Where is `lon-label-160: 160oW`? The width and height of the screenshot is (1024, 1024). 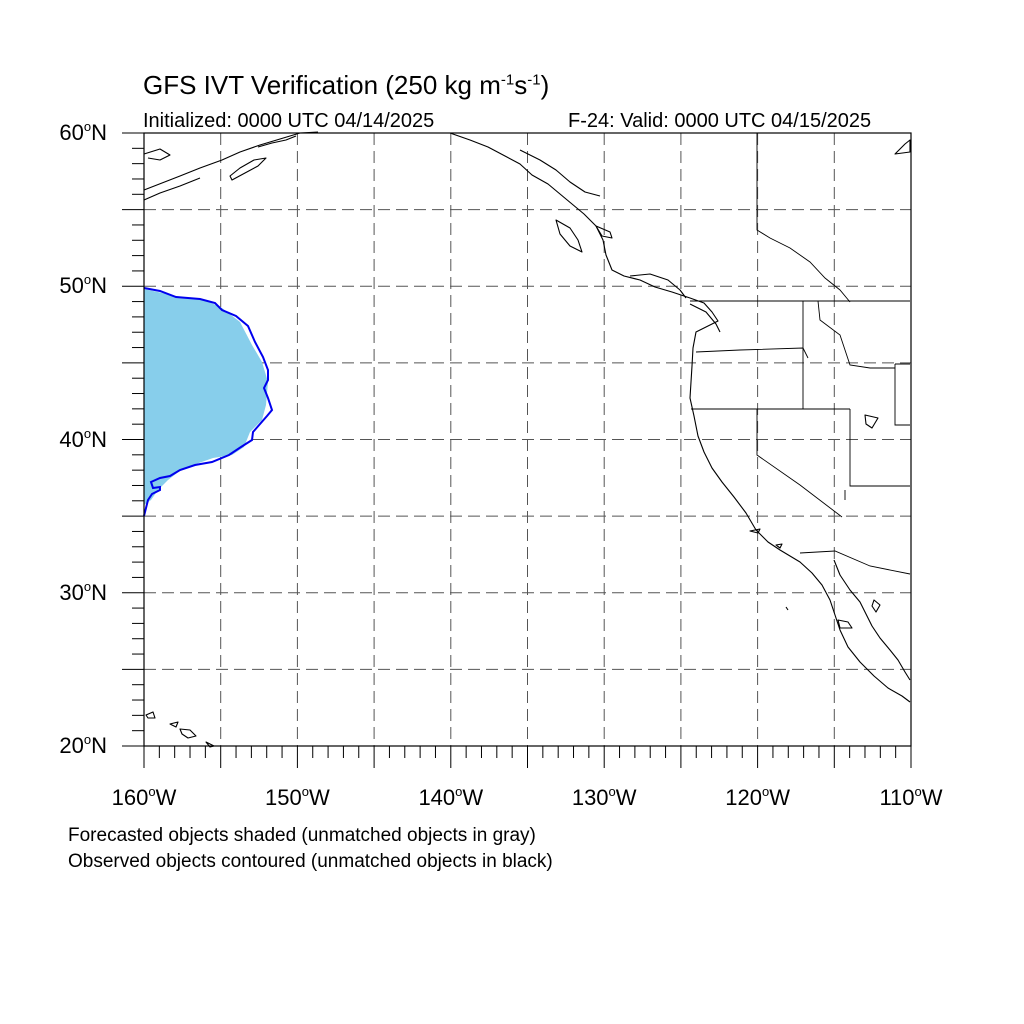 lon-label-160: 160oW is located at coordinates (144, 797).